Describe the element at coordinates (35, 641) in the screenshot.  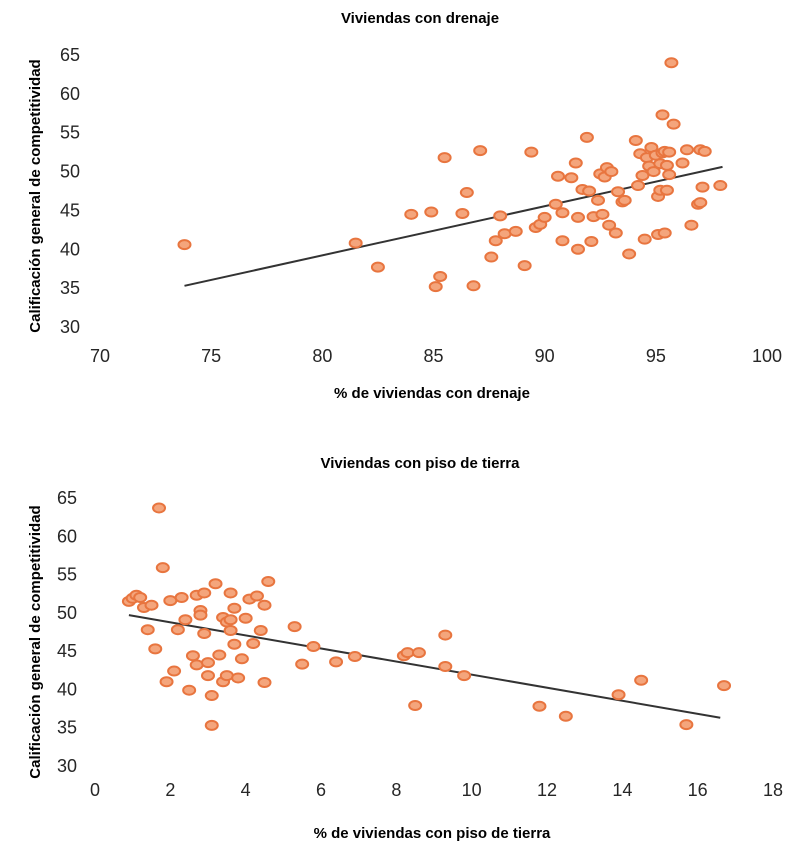
I see `chart2-y-axis-label: Calificación general de competitividad` at that location.